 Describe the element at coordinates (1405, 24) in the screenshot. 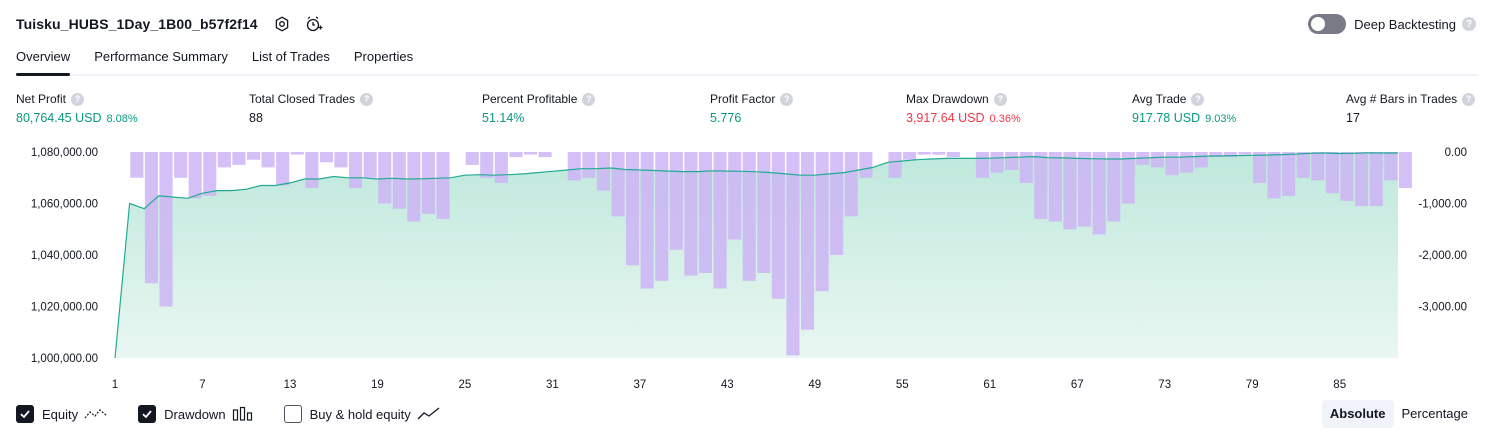

I see `deep-backtesting-label: Deep Backtesting` at that location.